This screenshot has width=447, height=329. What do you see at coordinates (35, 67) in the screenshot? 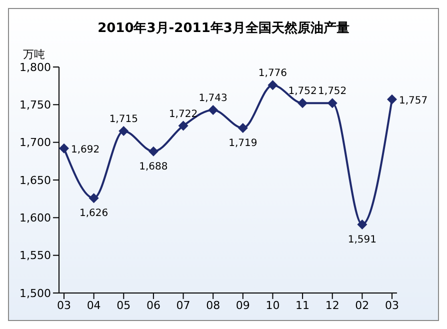
I see `y-tick-label: 1,800` at bounding box center [35, 67].